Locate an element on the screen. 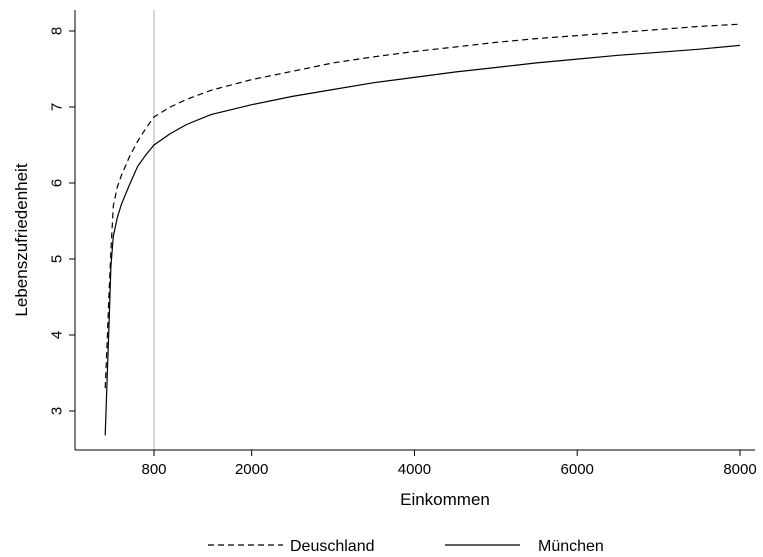  x-axis-title: Einkommen is located at coordinates (445, 499).